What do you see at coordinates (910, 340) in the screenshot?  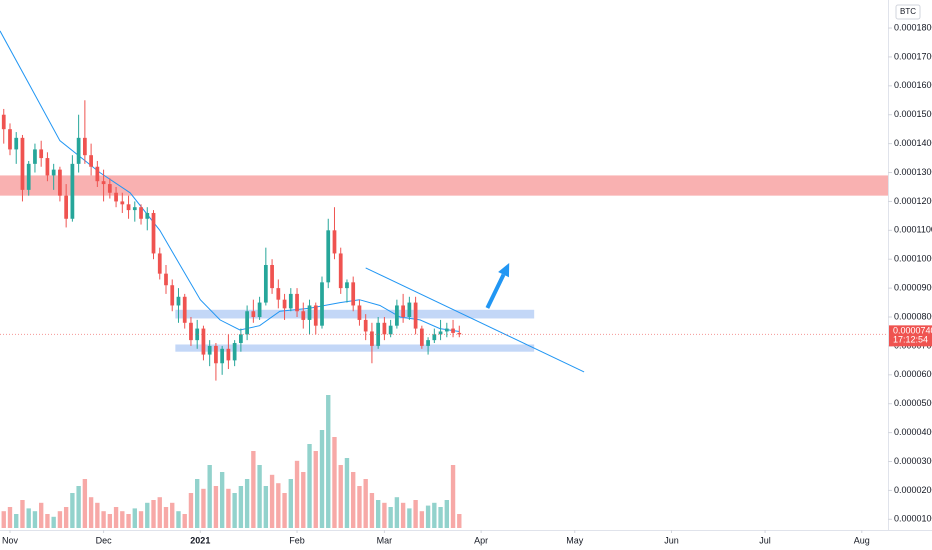 I see `countdown: 17:12:54` at bounding box center [910, 340].